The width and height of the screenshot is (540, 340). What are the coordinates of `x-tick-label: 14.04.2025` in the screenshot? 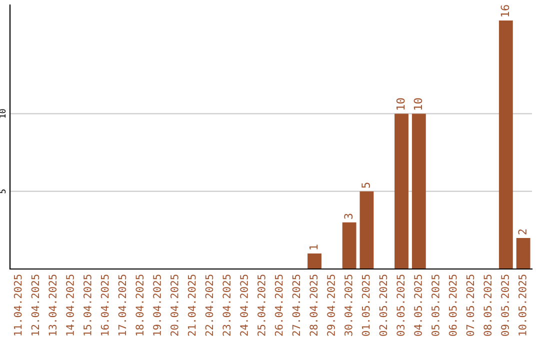 It's located at (70, 305).